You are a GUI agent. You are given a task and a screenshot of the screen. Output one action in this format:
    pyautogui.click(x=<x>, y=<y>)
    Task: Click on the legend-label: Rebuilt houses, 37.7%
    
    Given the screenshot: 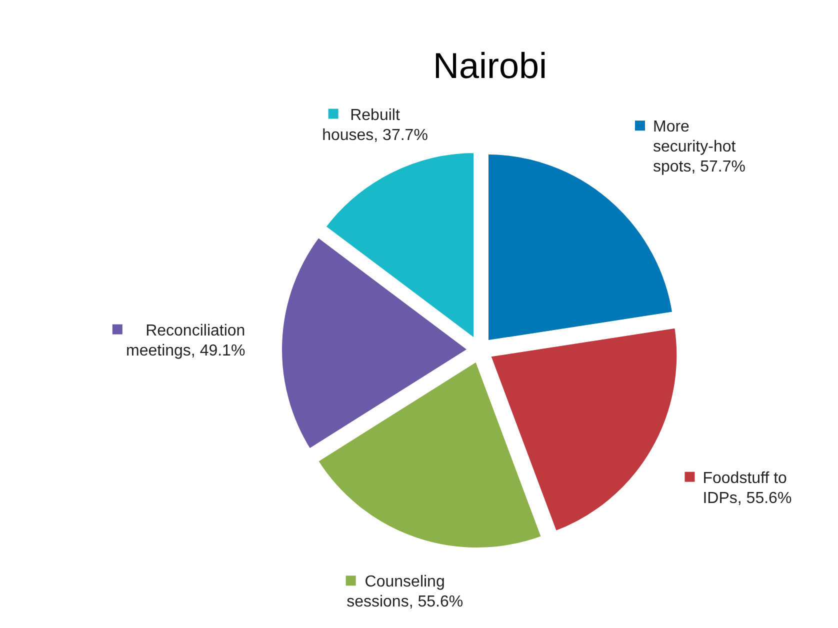 What is the action you would take?
    pyautogui.click(x=375, y=125)
    